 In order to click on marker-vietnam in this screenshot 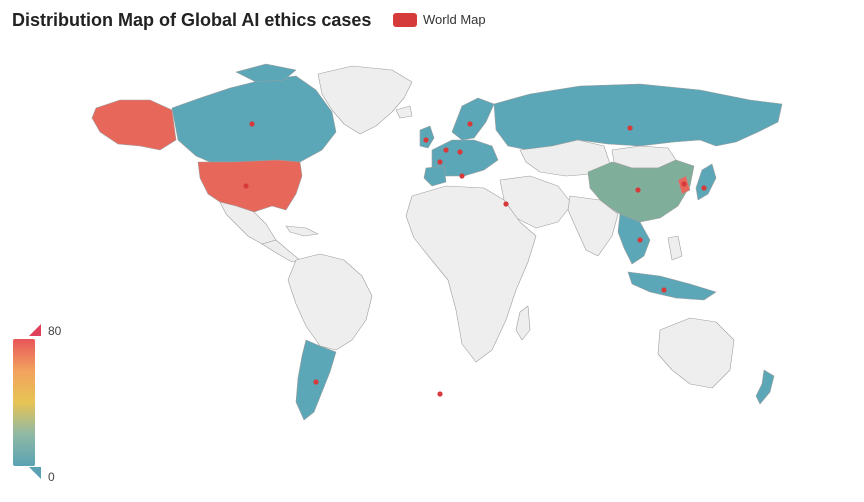, I will do `click(640, 240)`.